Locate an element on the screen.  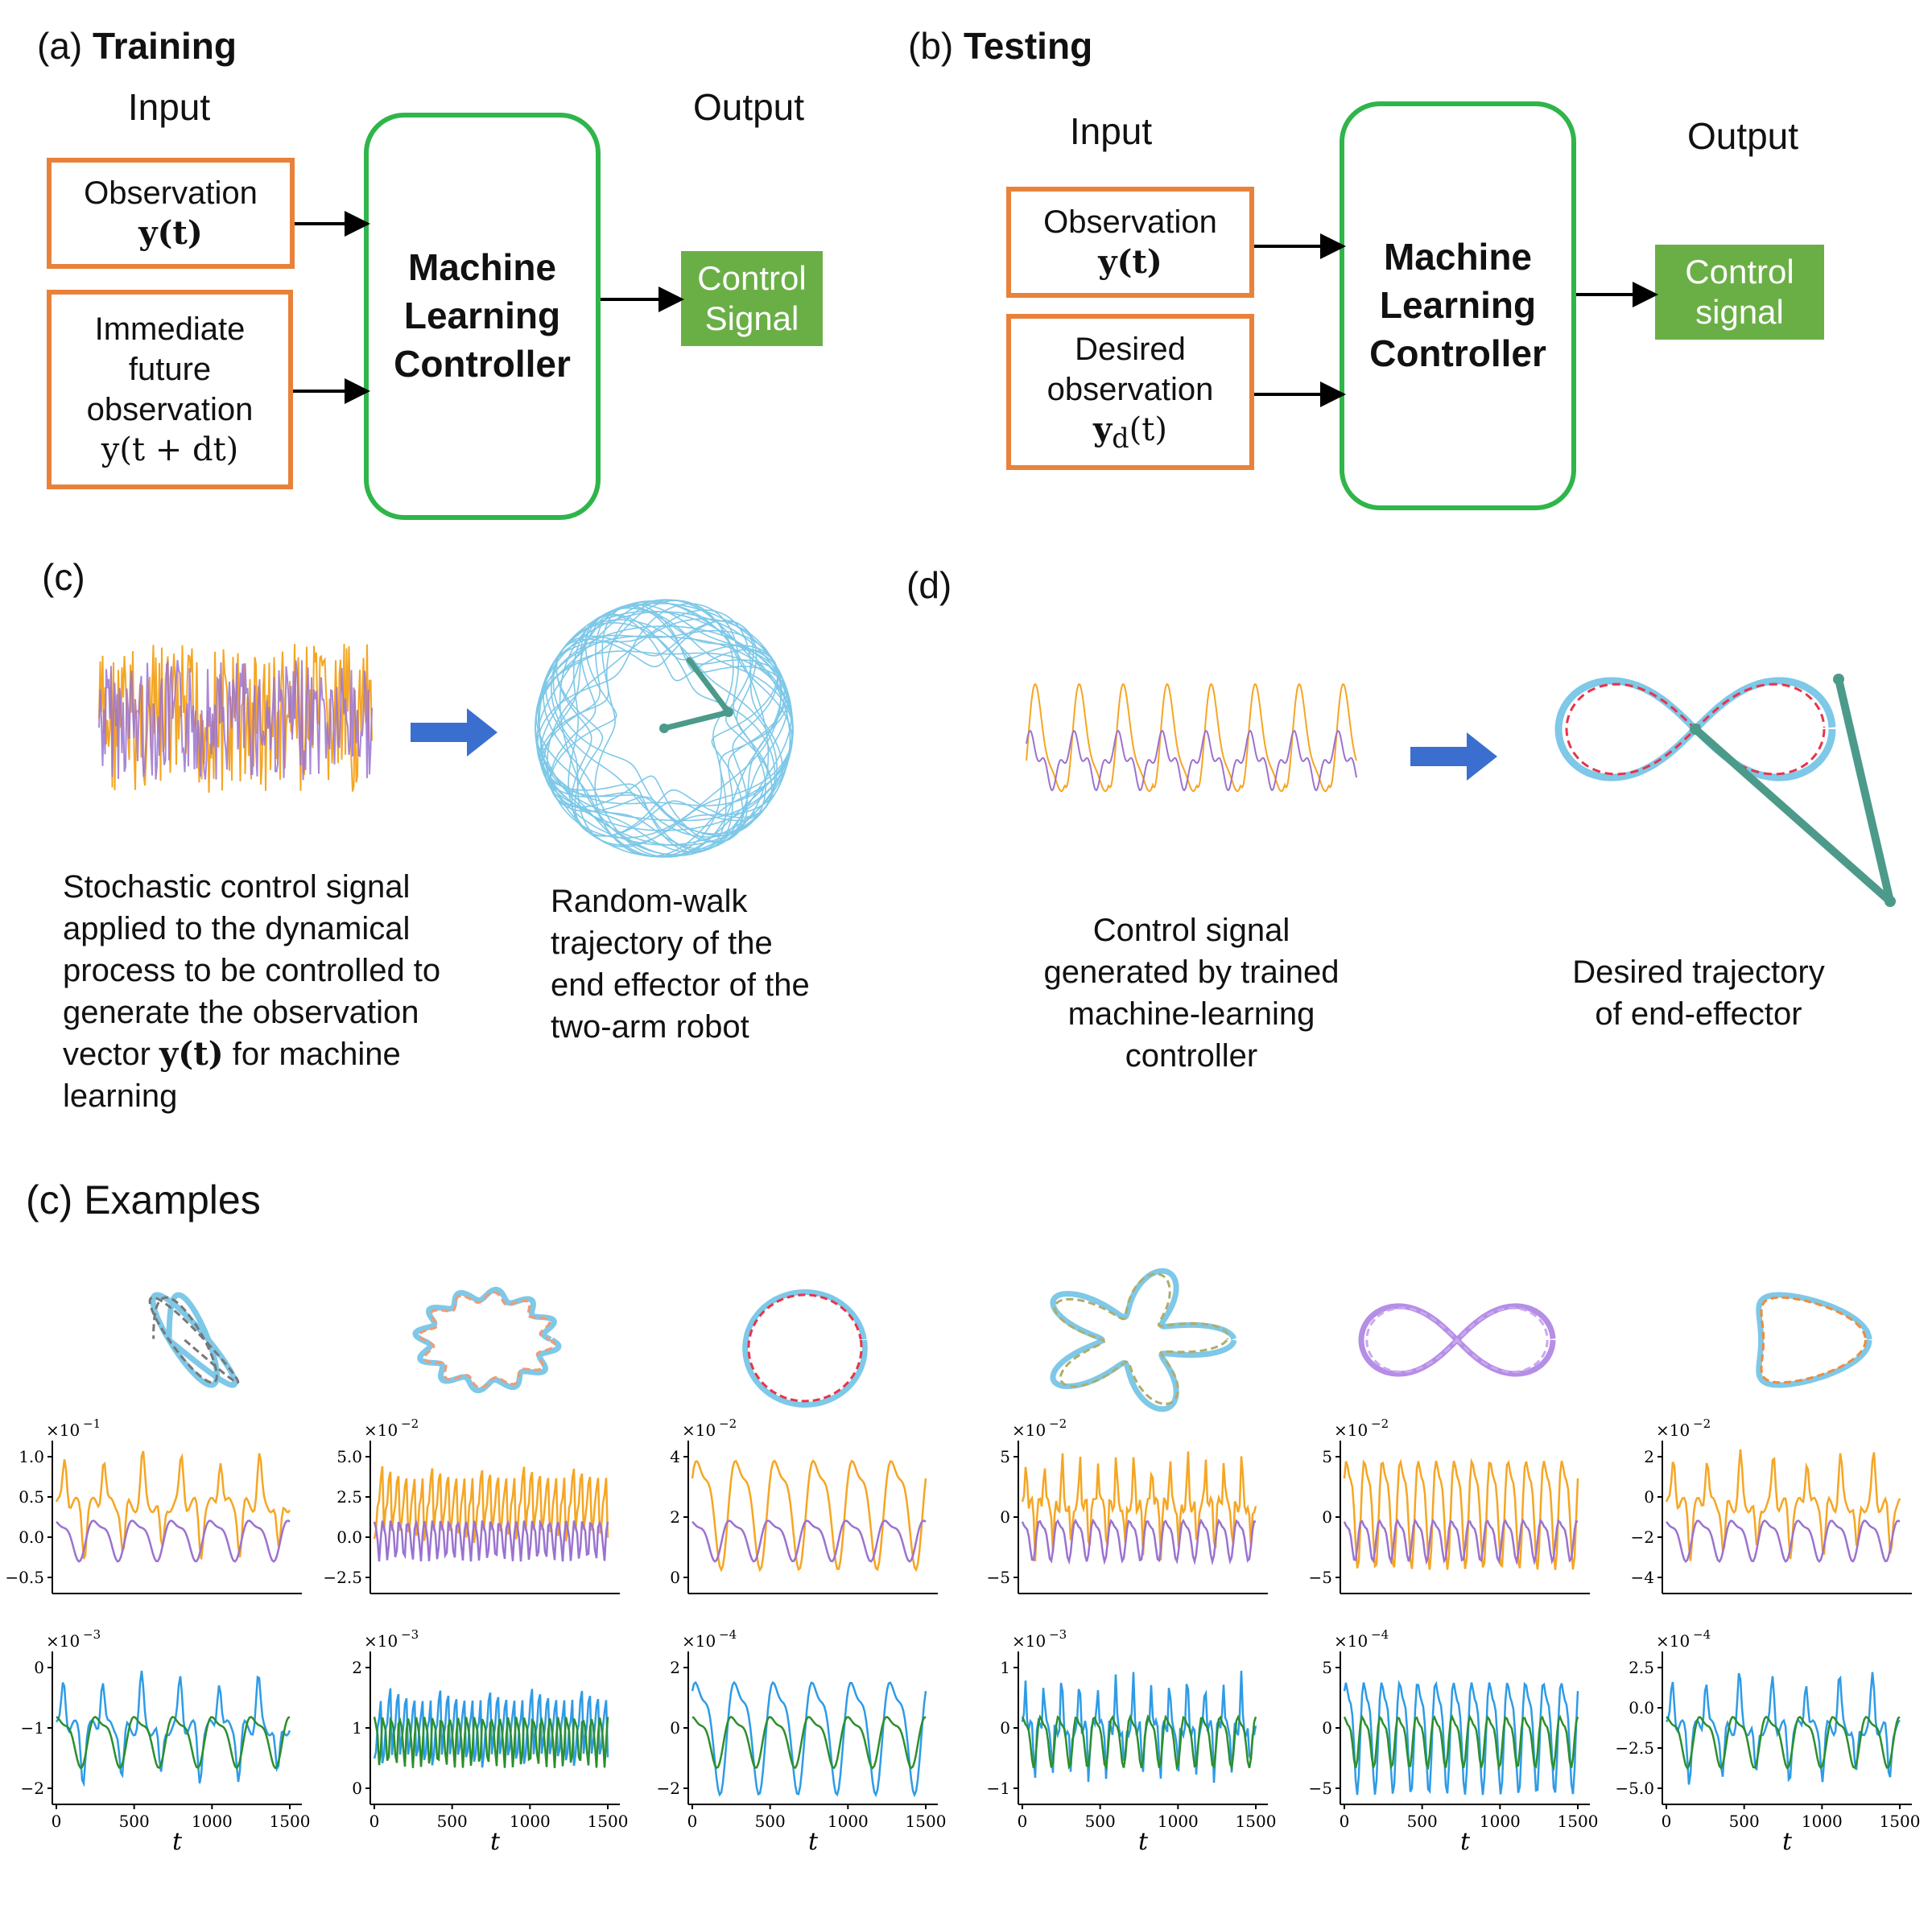
random-walk-trace is located at coordinates (664, 728).